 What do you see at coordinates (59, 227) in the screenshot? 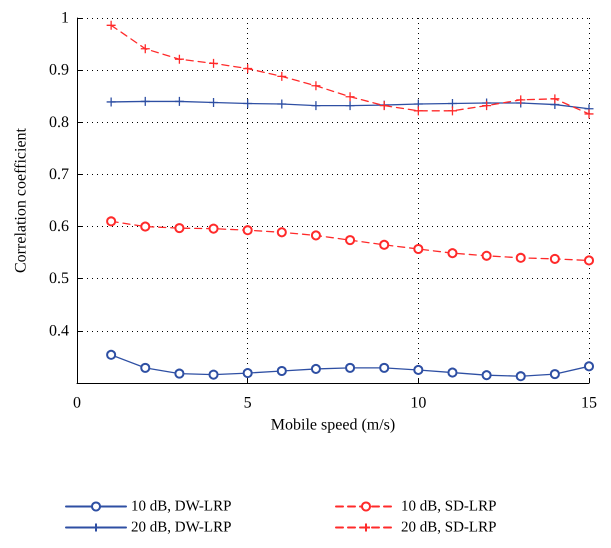
I see `y-tick-label: 0.6` at bounding box center [59, 227].